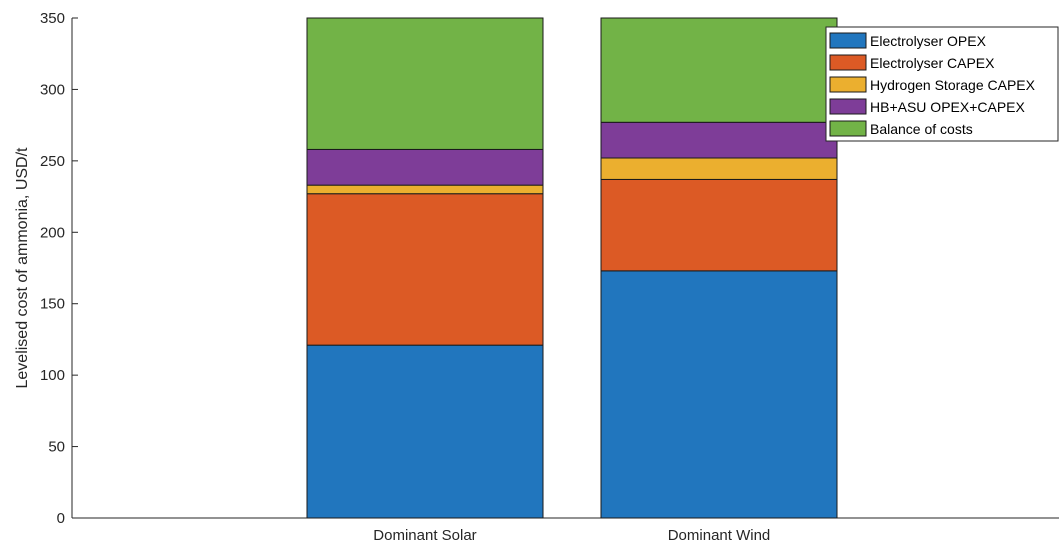  What do you see at coordinates (565, 528) in the screenshot?
I see `x-axis: Dominant Solar Dominant Wind` at bounding box center [565, 528].